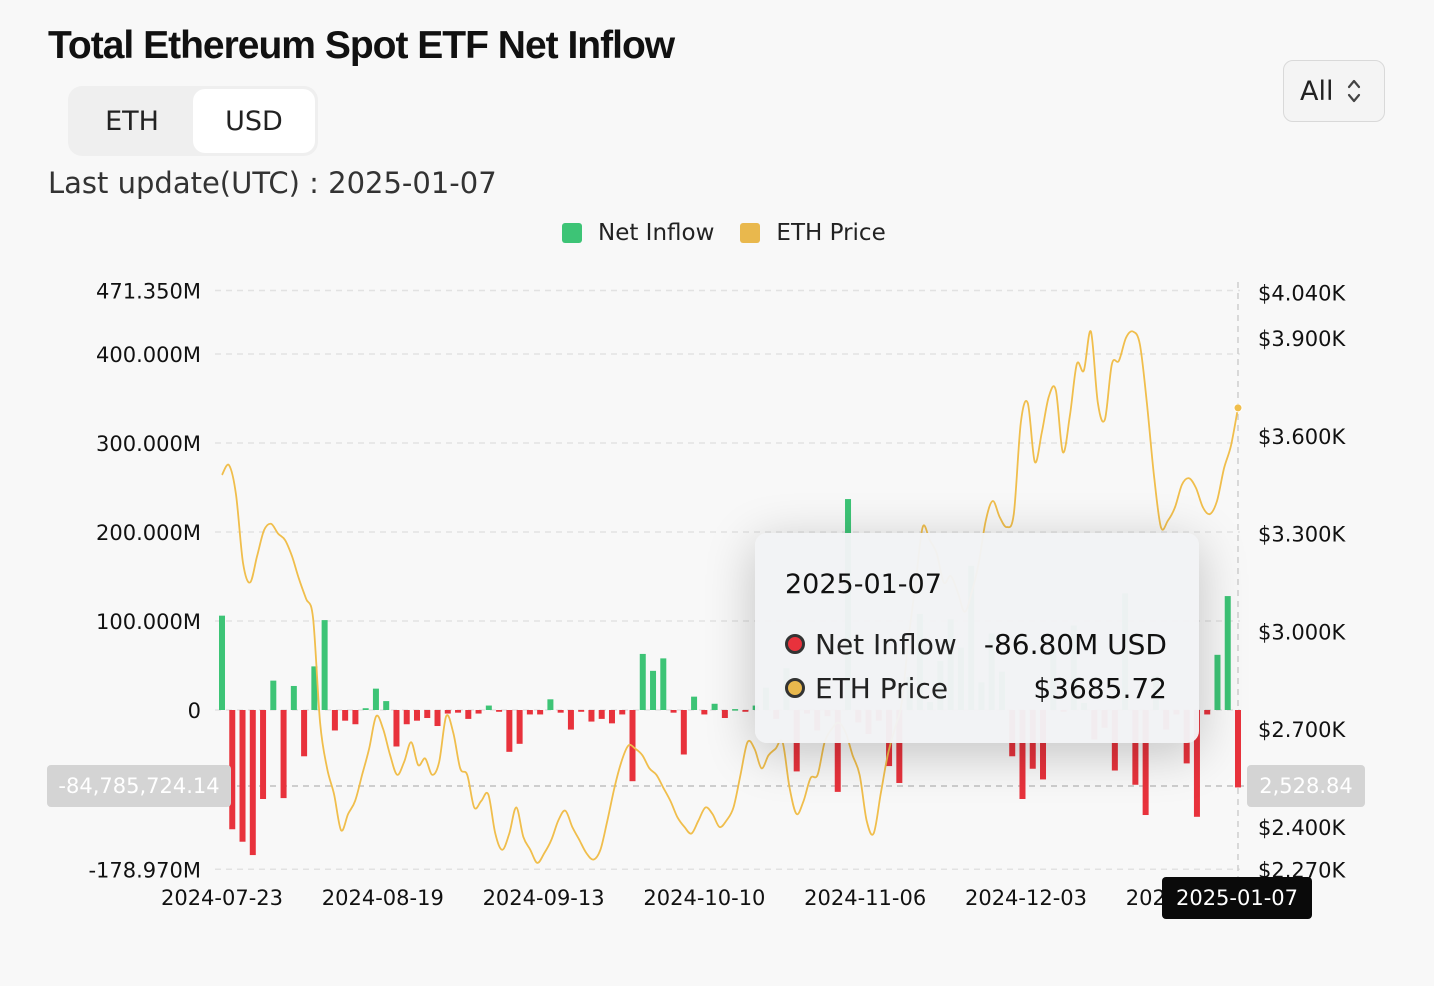 Image resolution: width=1434 pixels, height=986 pixels. Describe the element at coordinates (1302, 828) in the screenshot. I see `right-tick-label: $2.400K` at that location.